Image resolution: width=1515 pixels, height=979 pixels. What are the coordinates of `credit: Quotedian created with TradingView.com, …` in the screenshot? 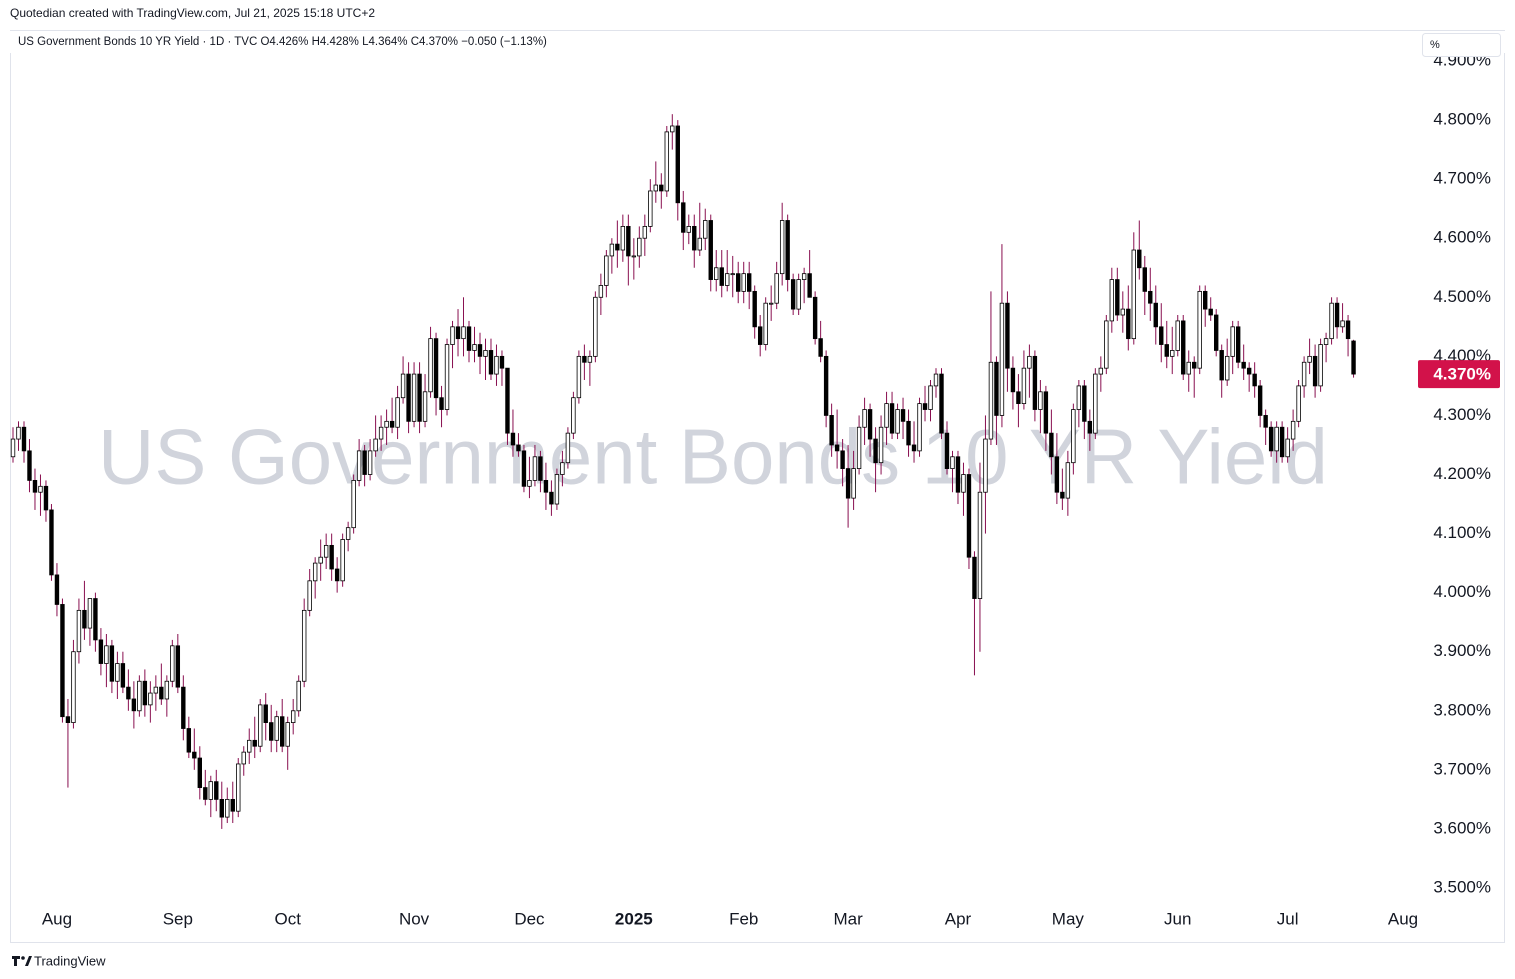 It's located at (192, 13).